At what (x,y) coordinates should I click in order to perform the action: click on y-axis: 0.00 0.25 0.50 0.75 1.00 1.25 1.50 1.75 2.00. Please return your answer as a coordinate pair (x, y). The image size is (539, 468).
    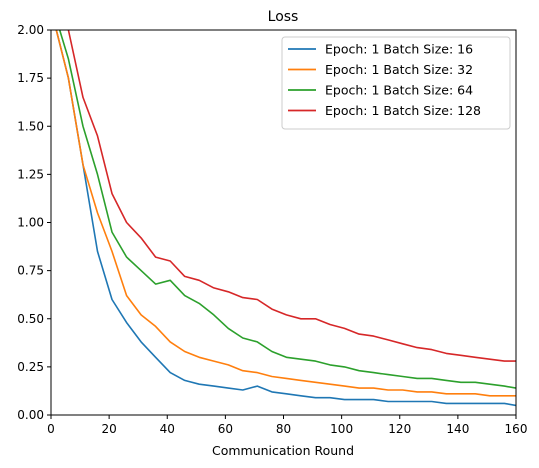
    Looking at the image, I should click on (34, 222).